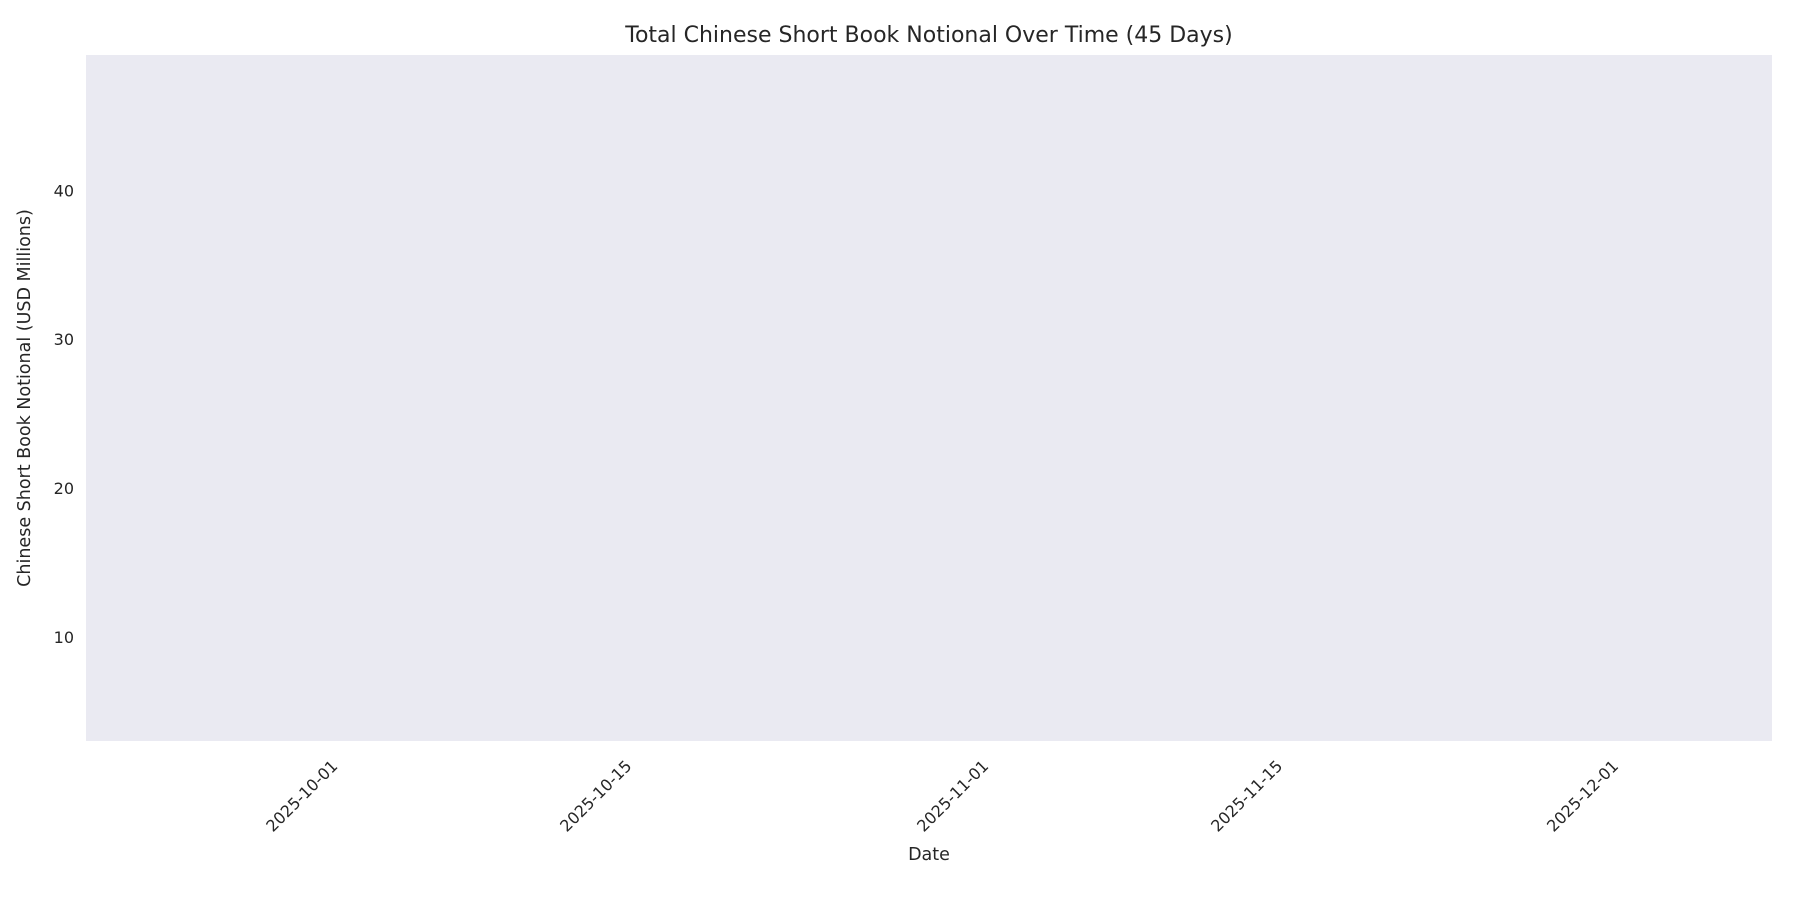  Describe the element at coordinates (1246, 795) in the screenshot. I see `x-tick-label: 2025-11-15` at that location.